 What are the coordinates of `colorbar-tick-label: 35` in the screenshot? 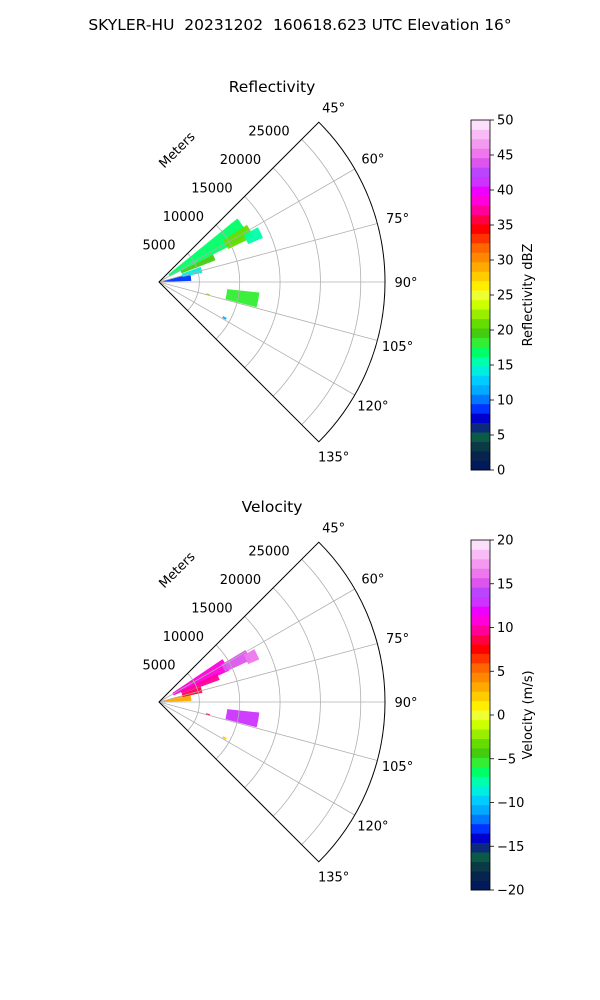 It's located at (505, 226).